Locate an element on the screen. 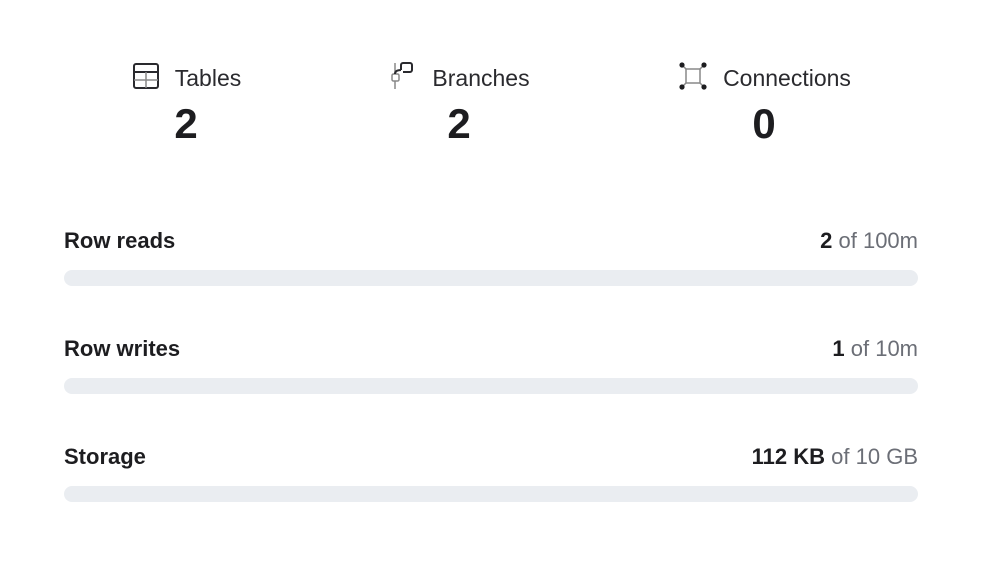  stat-value: 0 is located at coordinates (764, 123).